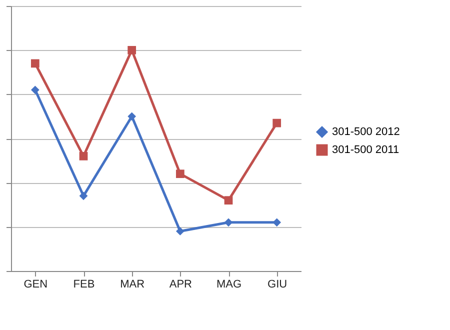 The width and height of the screenshot is (450, 330). I want to click on legend-label: 301-500 2012, so click(366, 132).